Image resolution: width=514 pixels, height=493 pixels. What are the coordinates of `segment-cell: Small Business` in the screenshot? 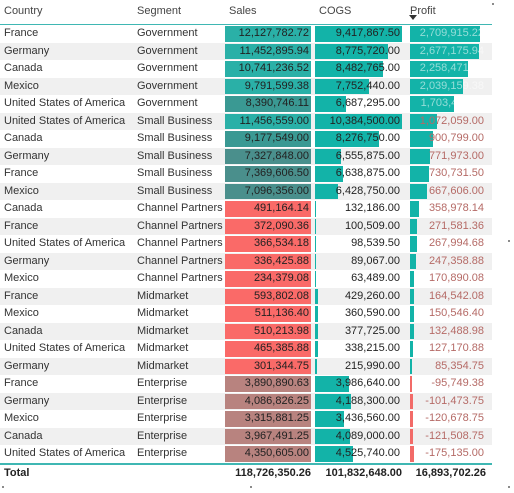 It's located at (175, 190).